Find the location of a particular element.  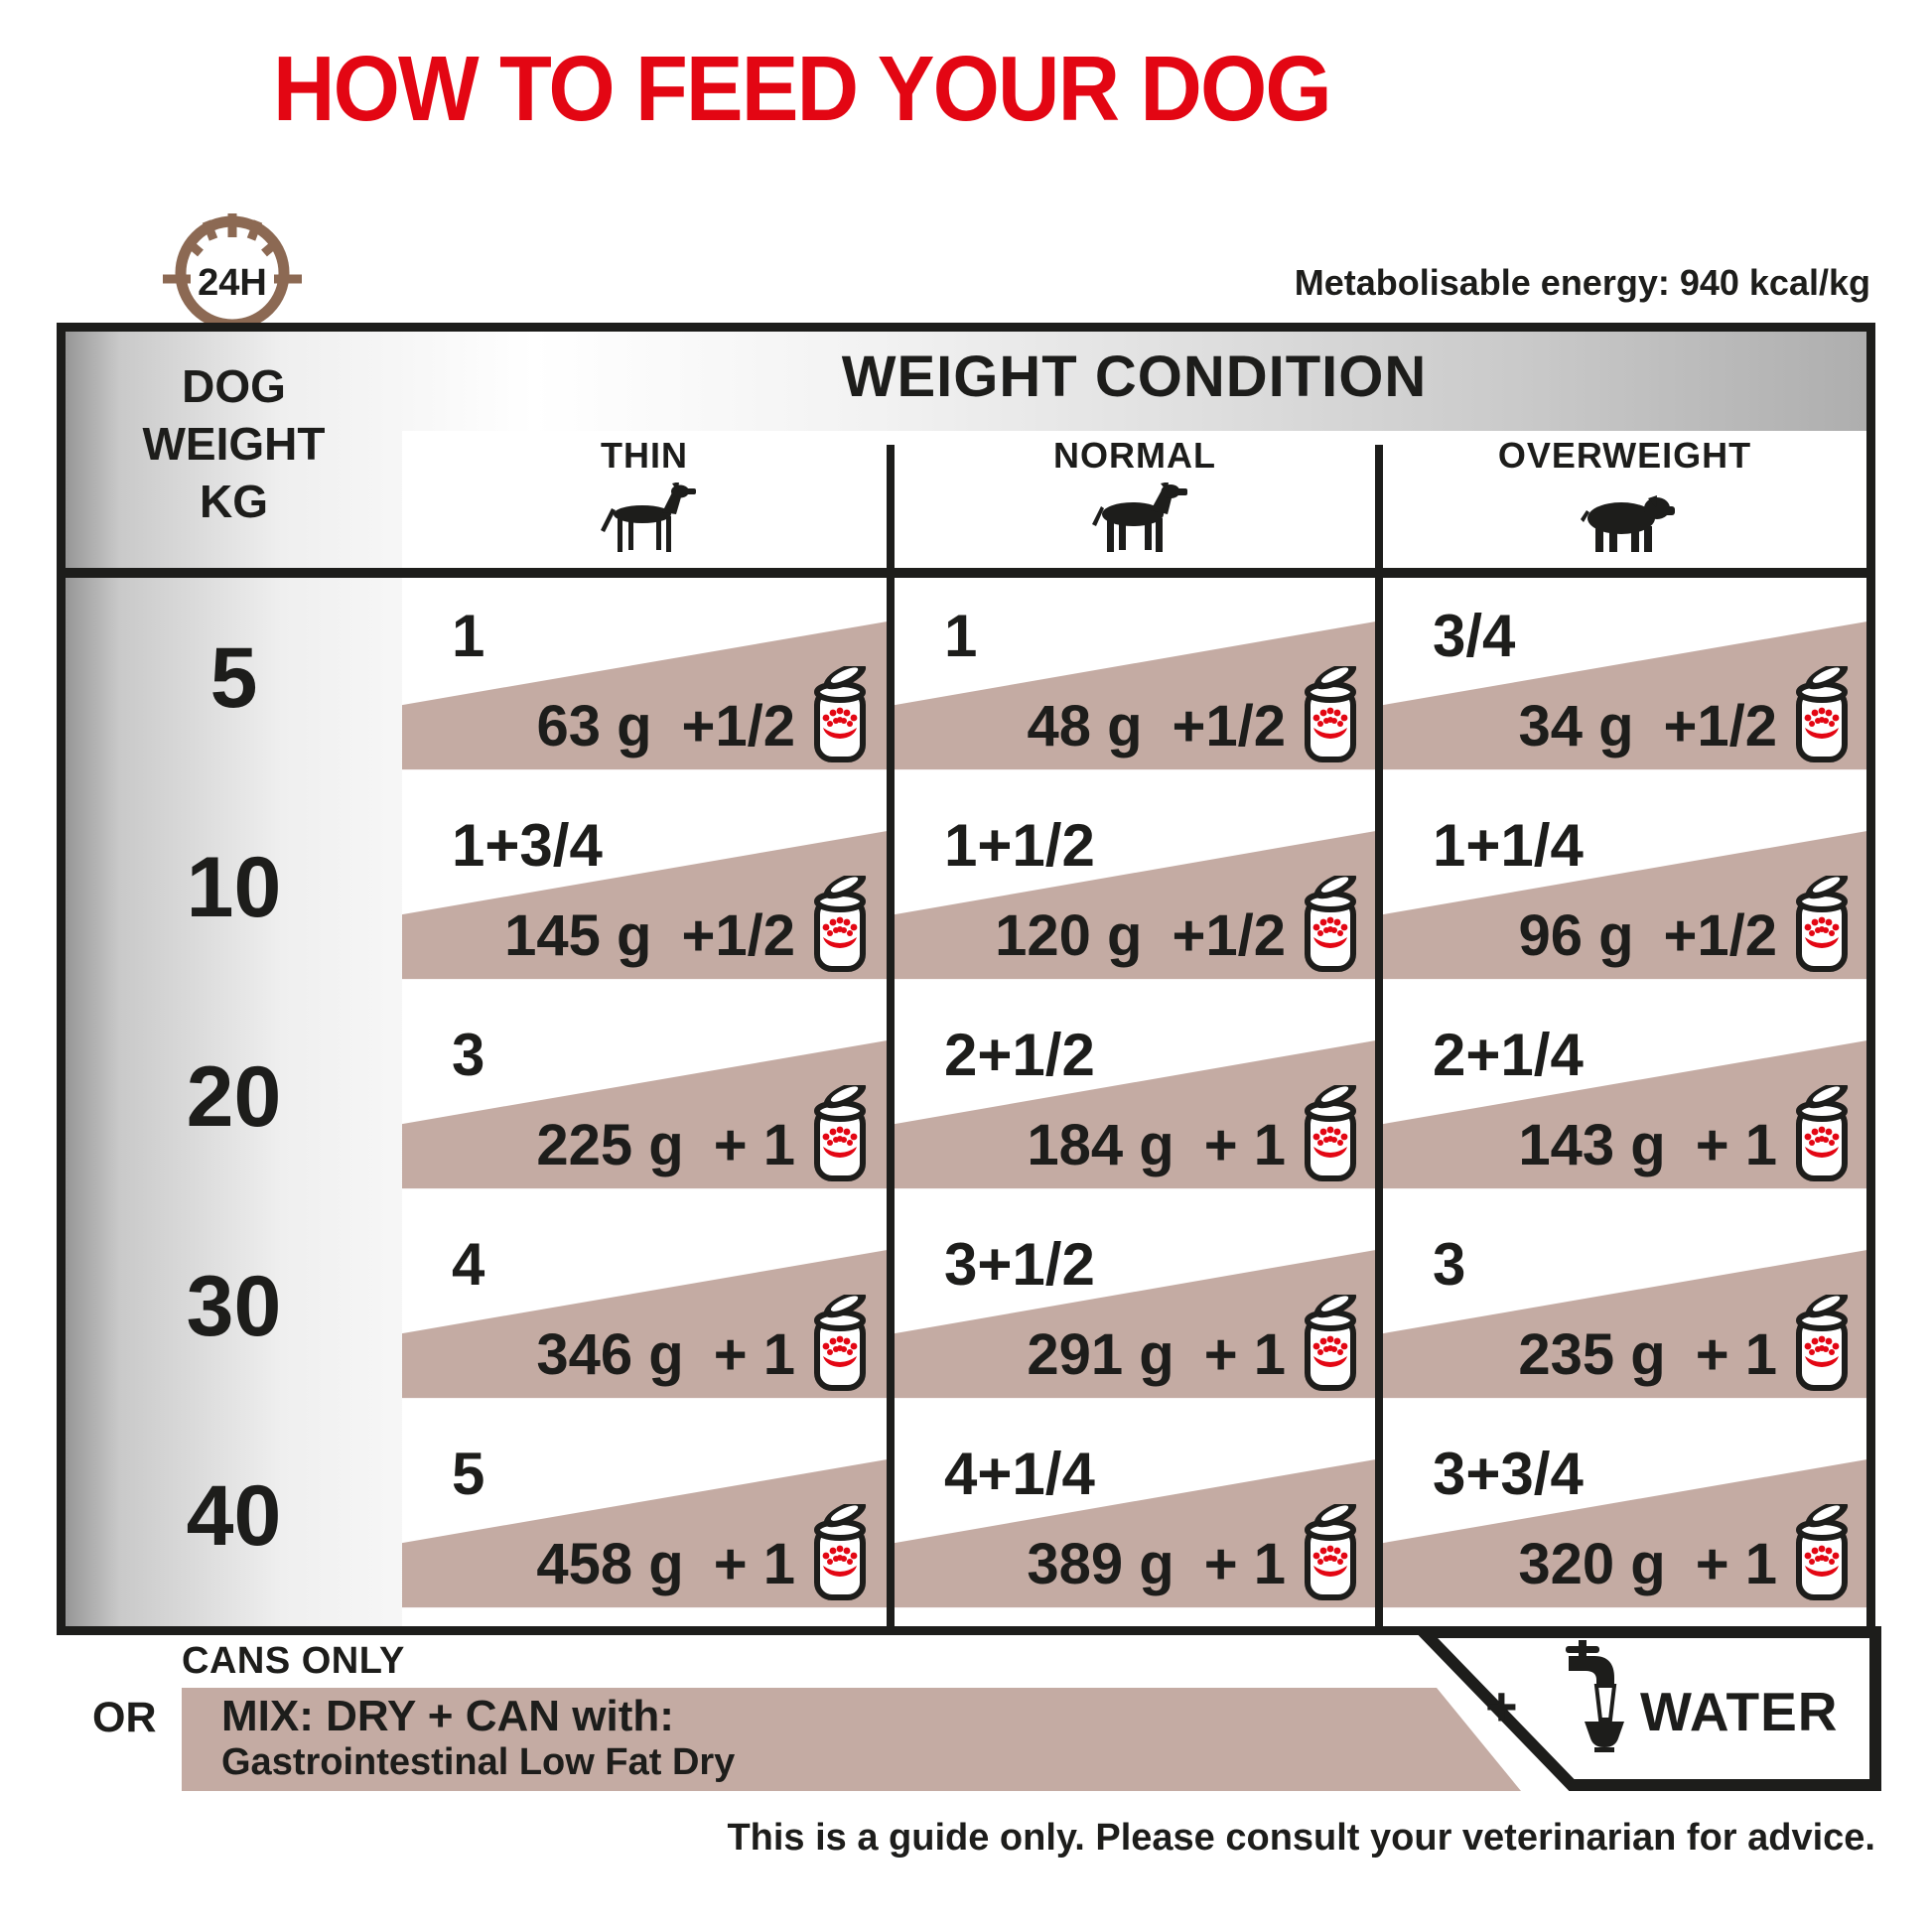

cans-only-amount: 5 is located at coordinates (468, 1474).